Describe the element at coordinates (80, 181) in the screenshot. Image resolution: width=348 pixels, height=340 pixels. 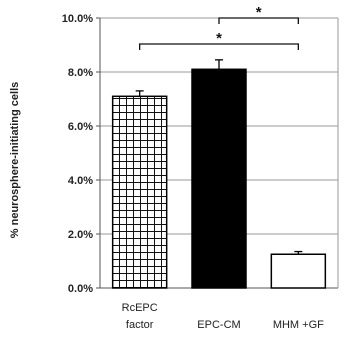
I see `y-tick-label: 4.0%` at that location.